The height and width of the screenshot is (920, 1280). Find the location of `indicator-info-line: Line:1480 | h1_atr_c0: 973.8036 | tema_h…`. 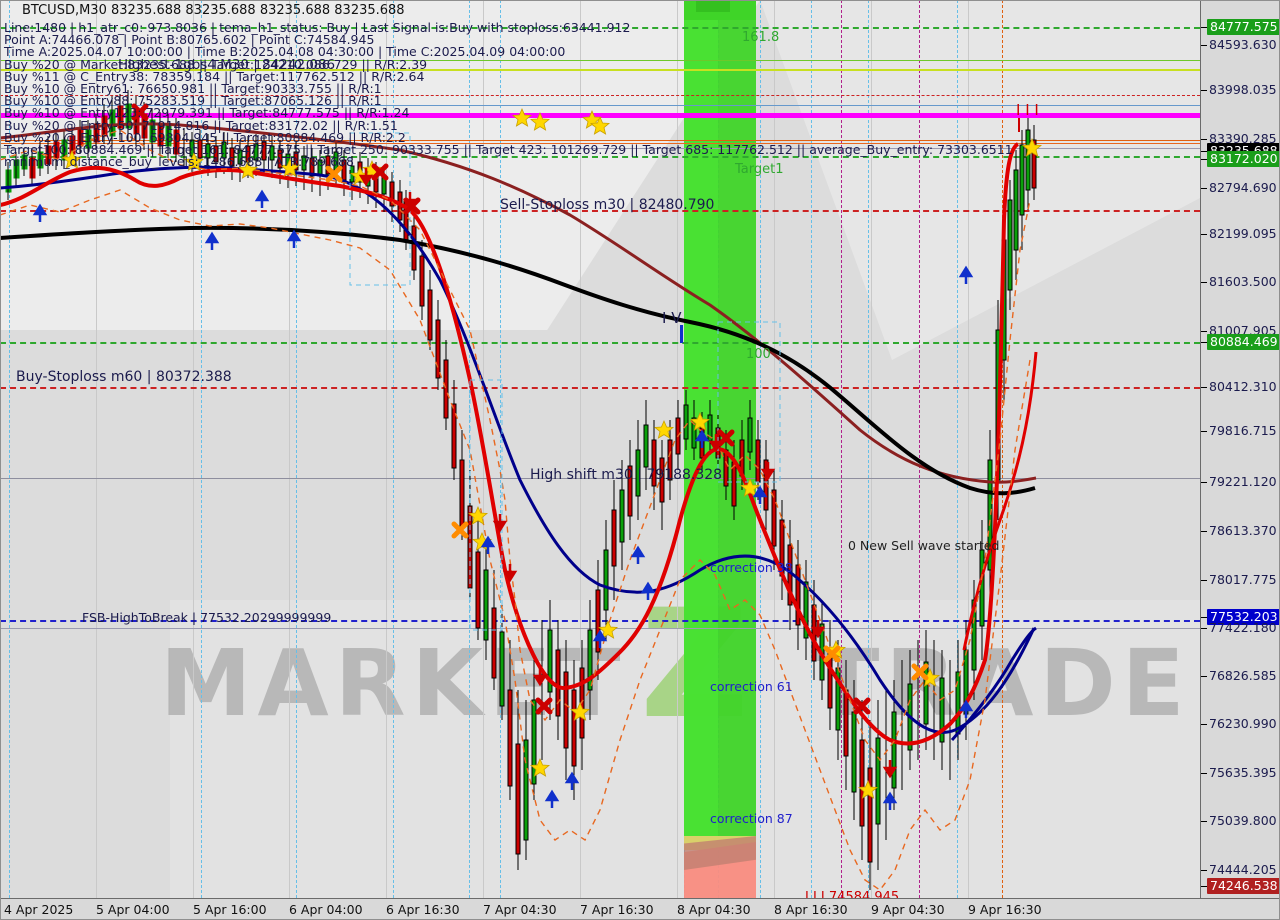

indicator-info-line: Line:1480 | h1_atr_c0: 973.8036 | tema_h… is located at coordinates (317, 27).